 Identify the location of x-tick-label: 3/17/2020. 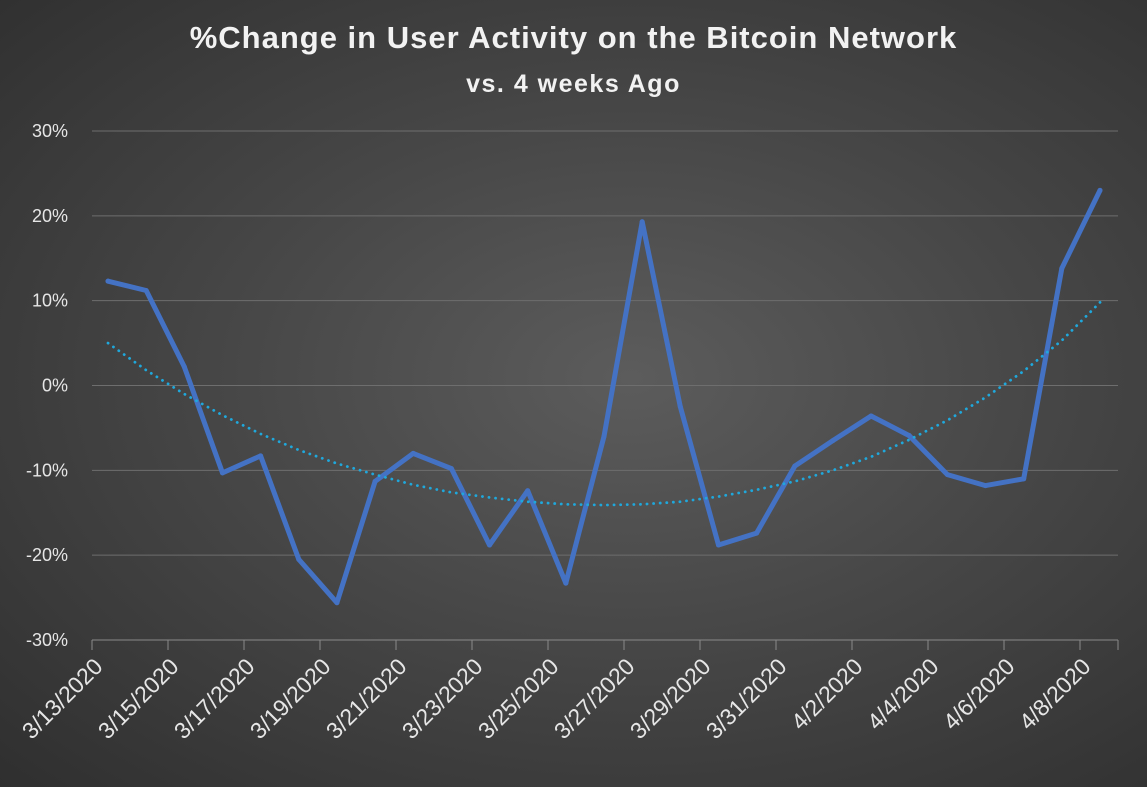
(214, 698).